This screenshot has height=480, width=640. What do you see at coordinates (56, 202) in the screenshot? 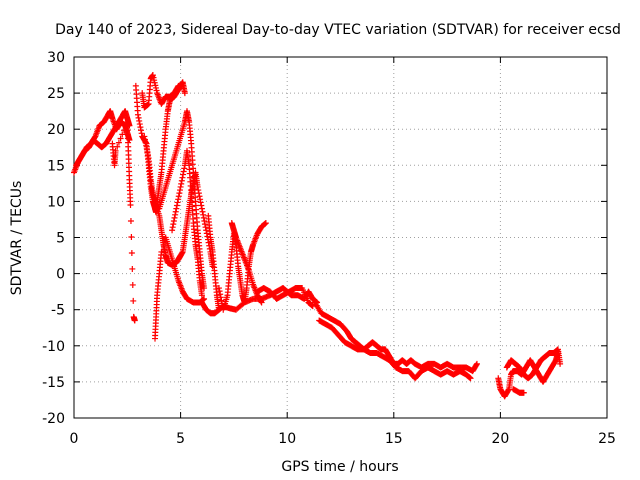
I see `y-tick-label: 10` at bounding box center [56, 202].